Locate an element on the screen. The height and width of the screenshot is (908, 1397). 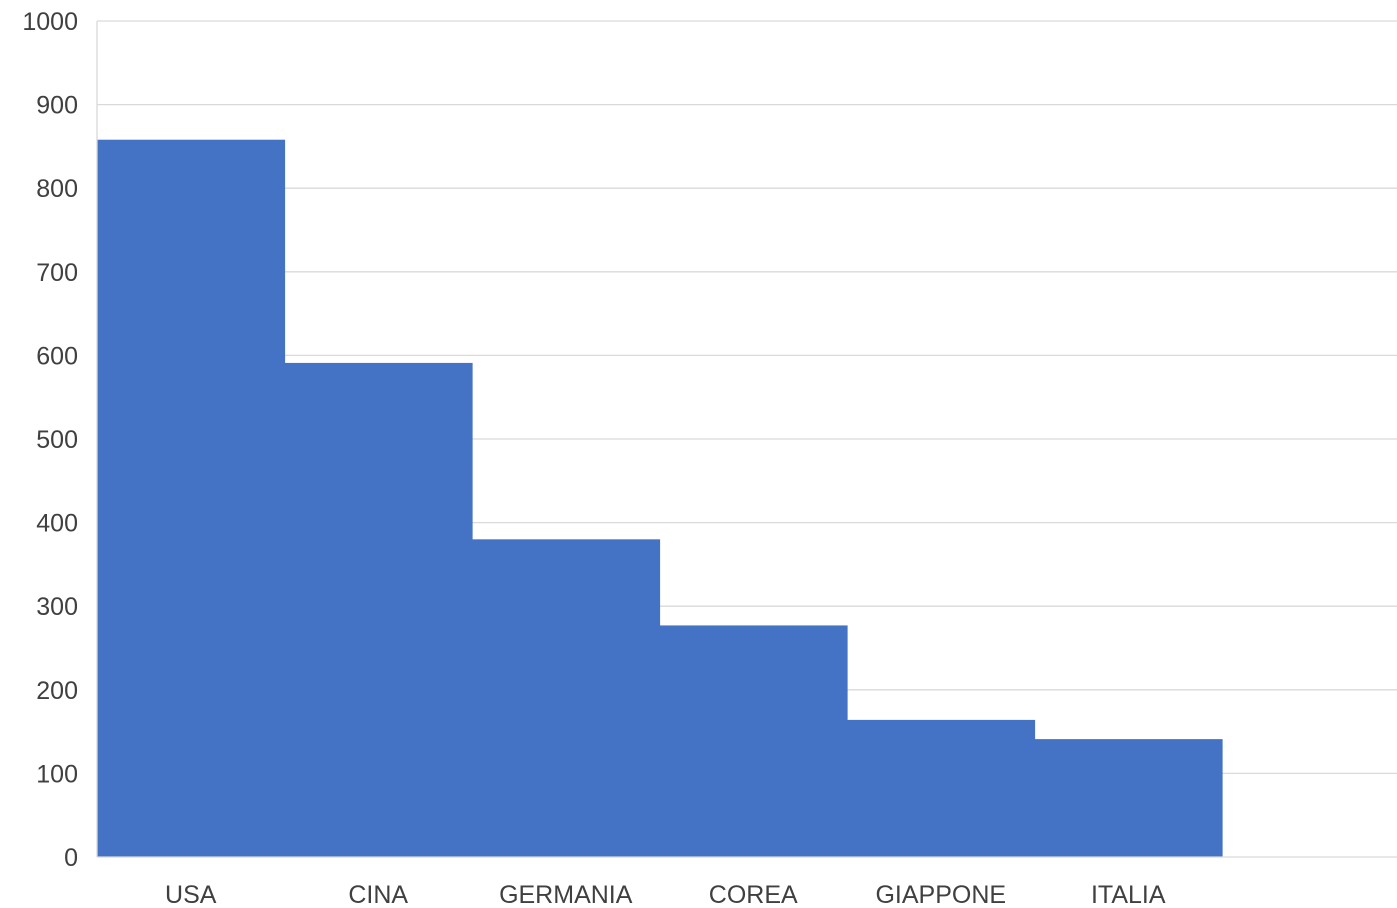
bar-germania is located at coordinates (566, 698).